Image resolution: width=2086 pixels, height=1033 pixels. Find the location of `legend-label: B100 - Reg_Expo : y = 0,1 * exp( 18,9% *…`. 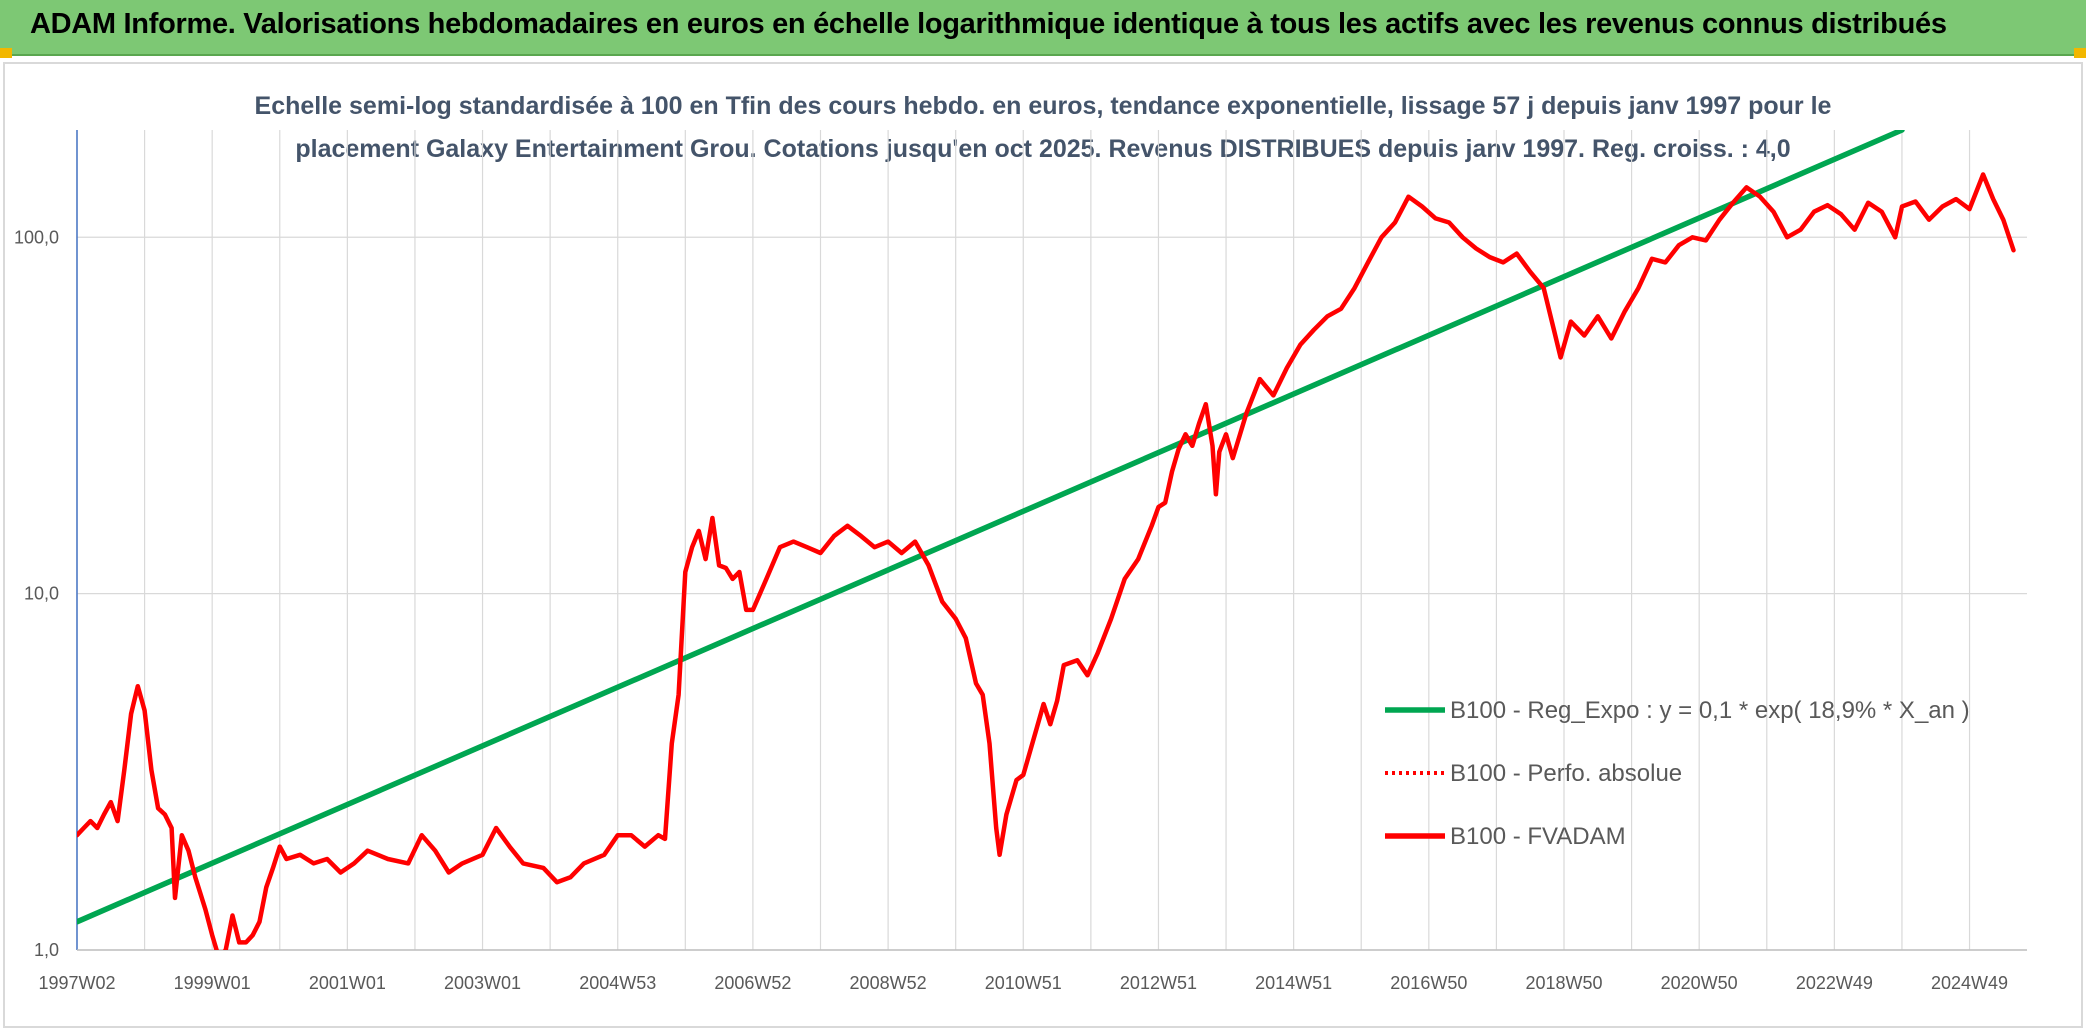

legend-label: B100 - Reg_Expo : y = 0,1 * exp( 18,9% *… is located at coordinates (1710, 710).